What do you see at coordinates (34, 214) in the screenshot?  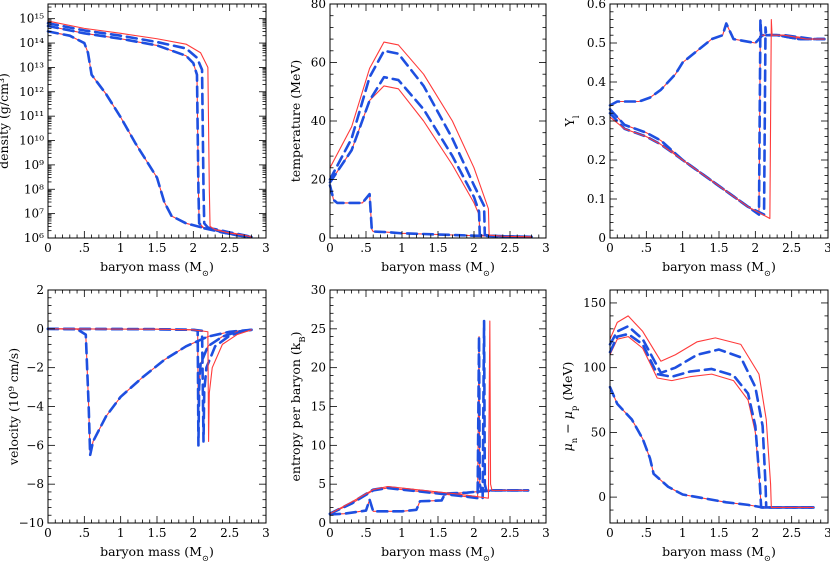 I see `density-ytick-label: 10⁷` at bounding box center [34, 214].